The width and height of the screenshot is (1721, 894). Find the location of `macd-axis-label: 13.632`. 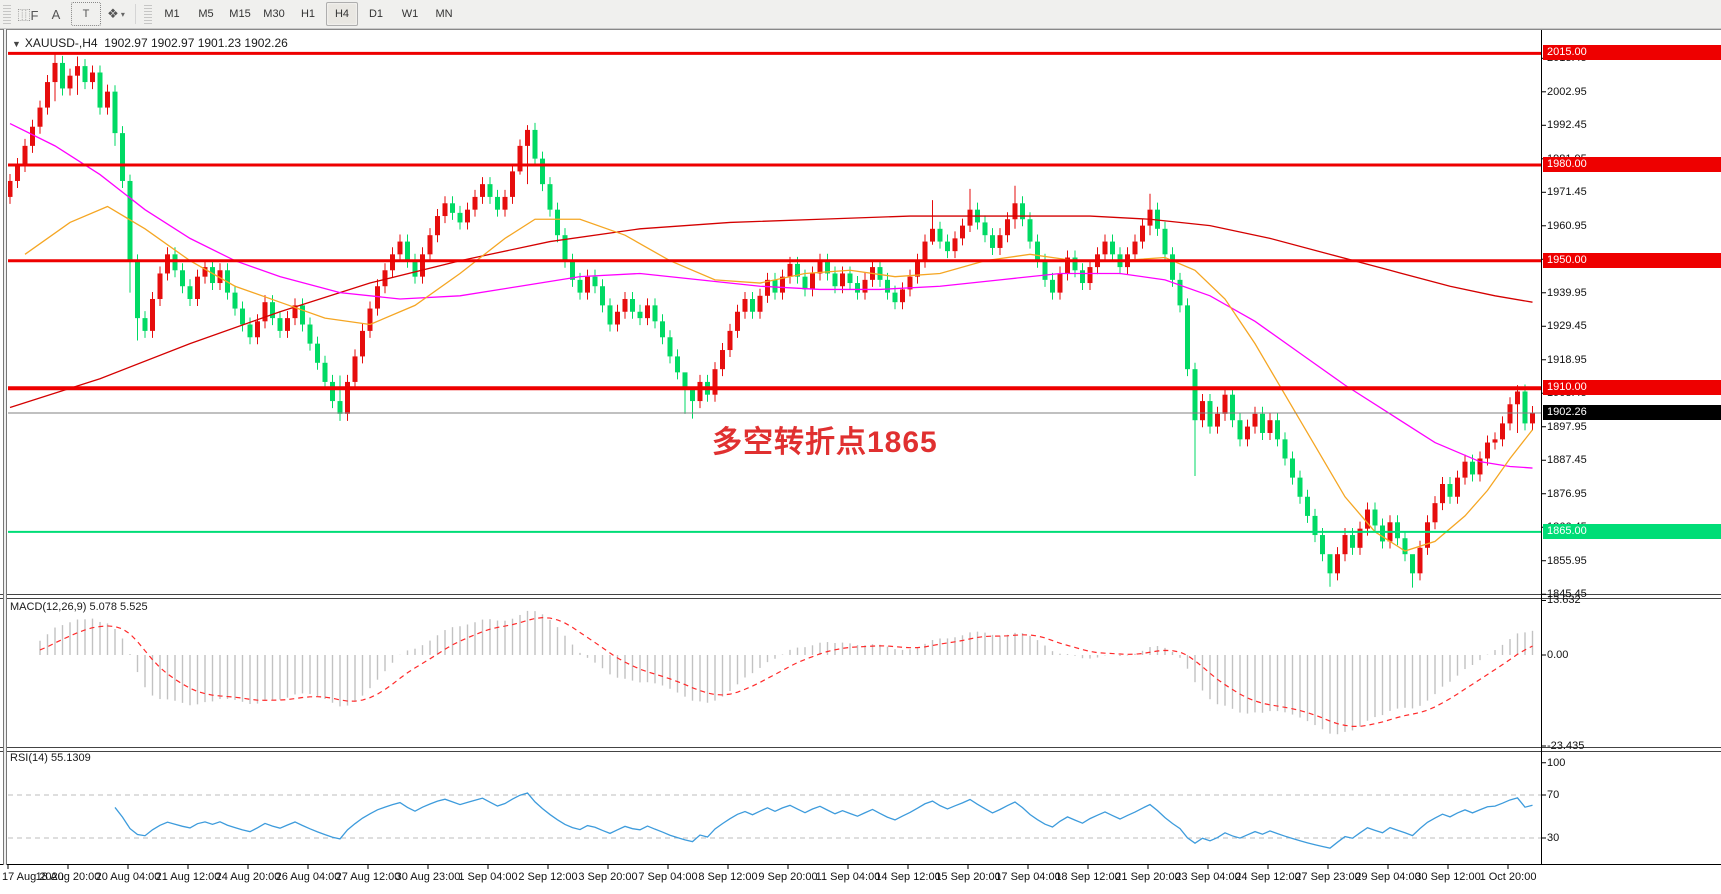

macd-axis-label: 13.632 is located at coordinates (1564, 600).